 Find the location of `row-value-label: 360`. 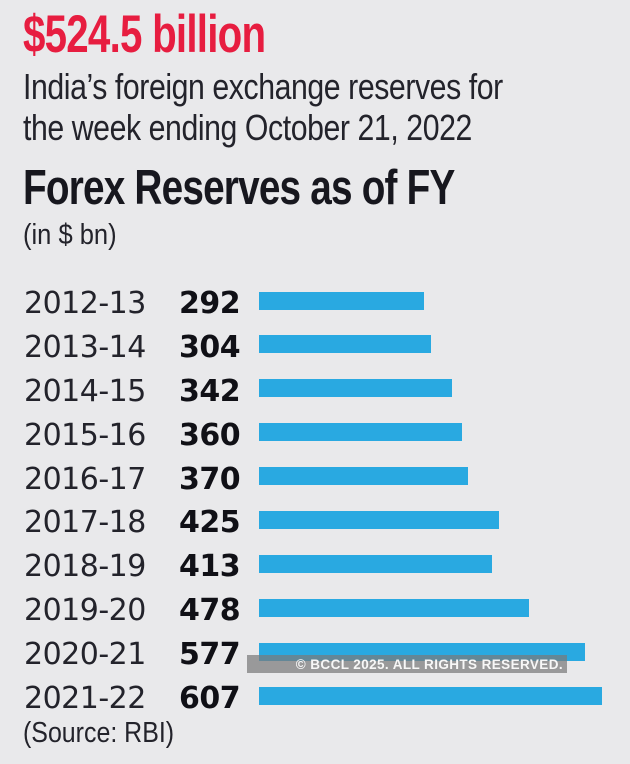

row-value-label: 360 is located at coordinates (210, 435).